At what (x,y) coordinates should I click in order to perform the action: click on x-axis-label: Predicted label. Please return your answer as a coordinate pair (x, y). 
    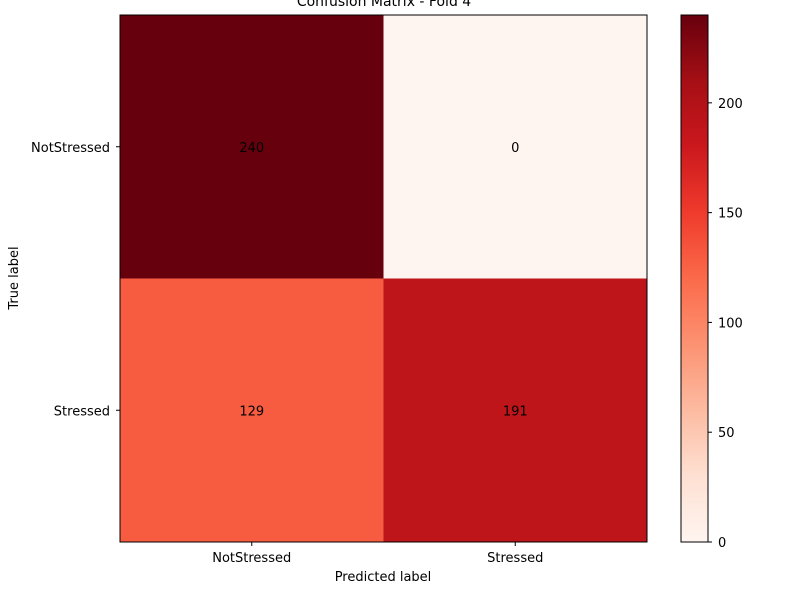
    Looking at the image, I should click on (383, 577).